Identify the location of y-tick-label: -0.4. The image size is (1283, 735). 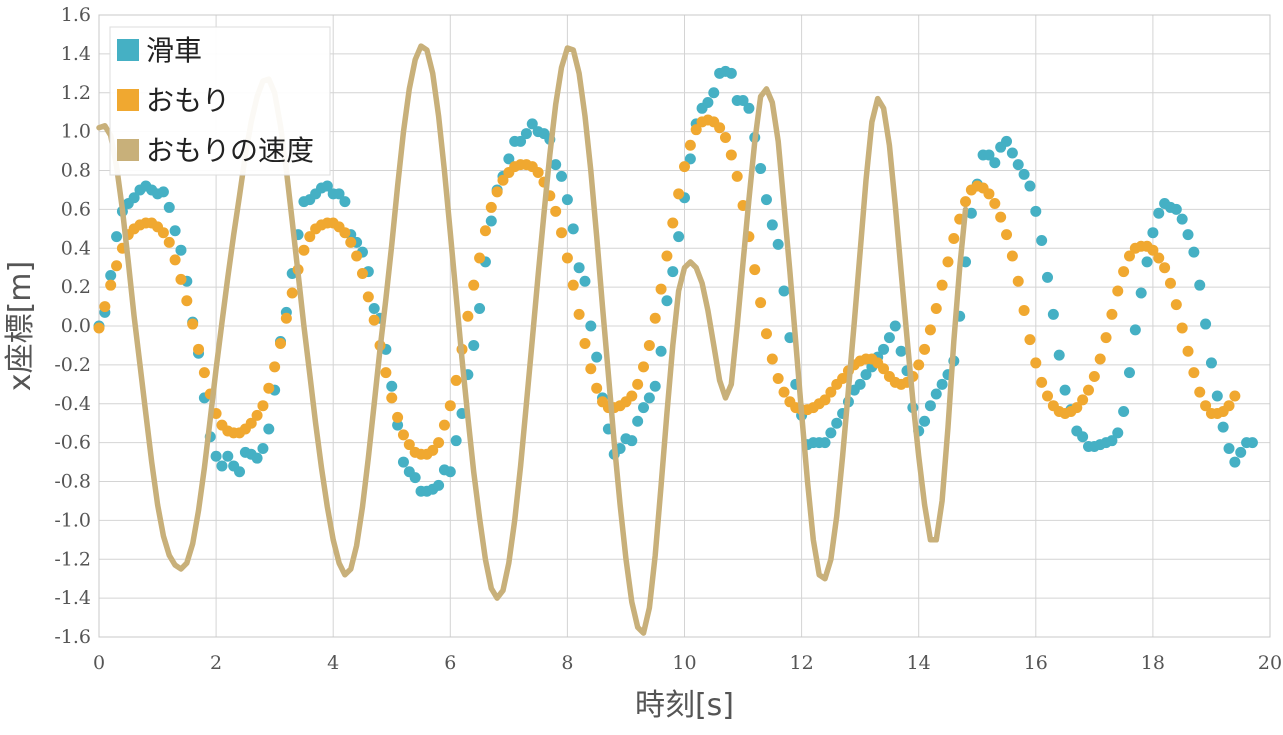
(72, 404).